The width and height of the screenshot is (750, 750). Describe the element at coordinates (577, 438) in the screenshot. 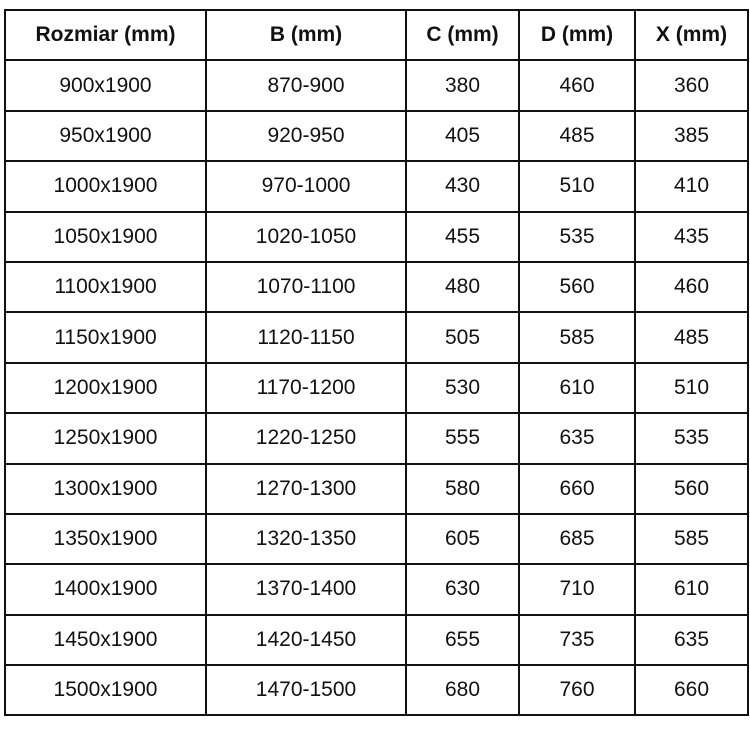

I see `cell-d: 635` at that location.